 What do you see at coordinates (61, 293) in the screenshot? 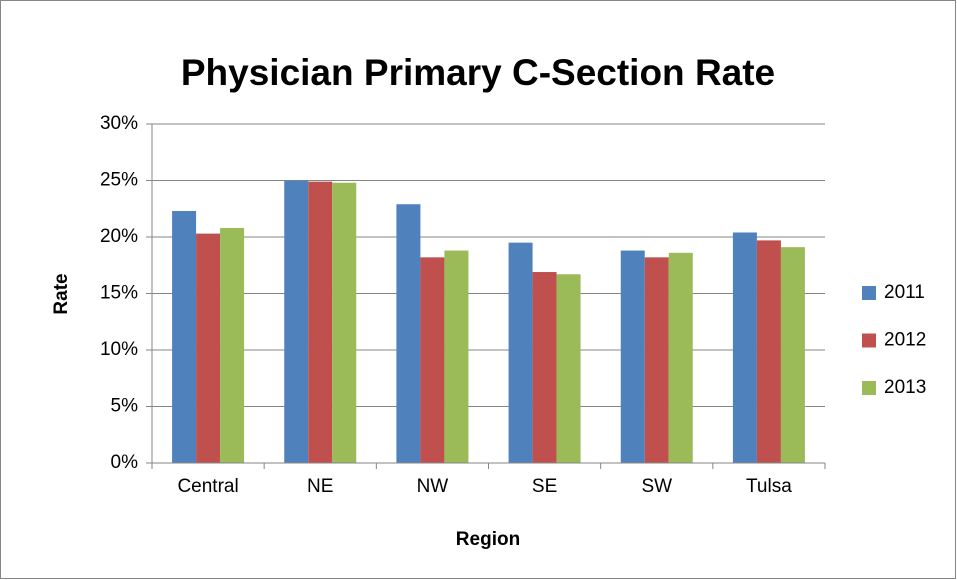
I see `y-axis-title: Rate` at bounding box center [61, 293].